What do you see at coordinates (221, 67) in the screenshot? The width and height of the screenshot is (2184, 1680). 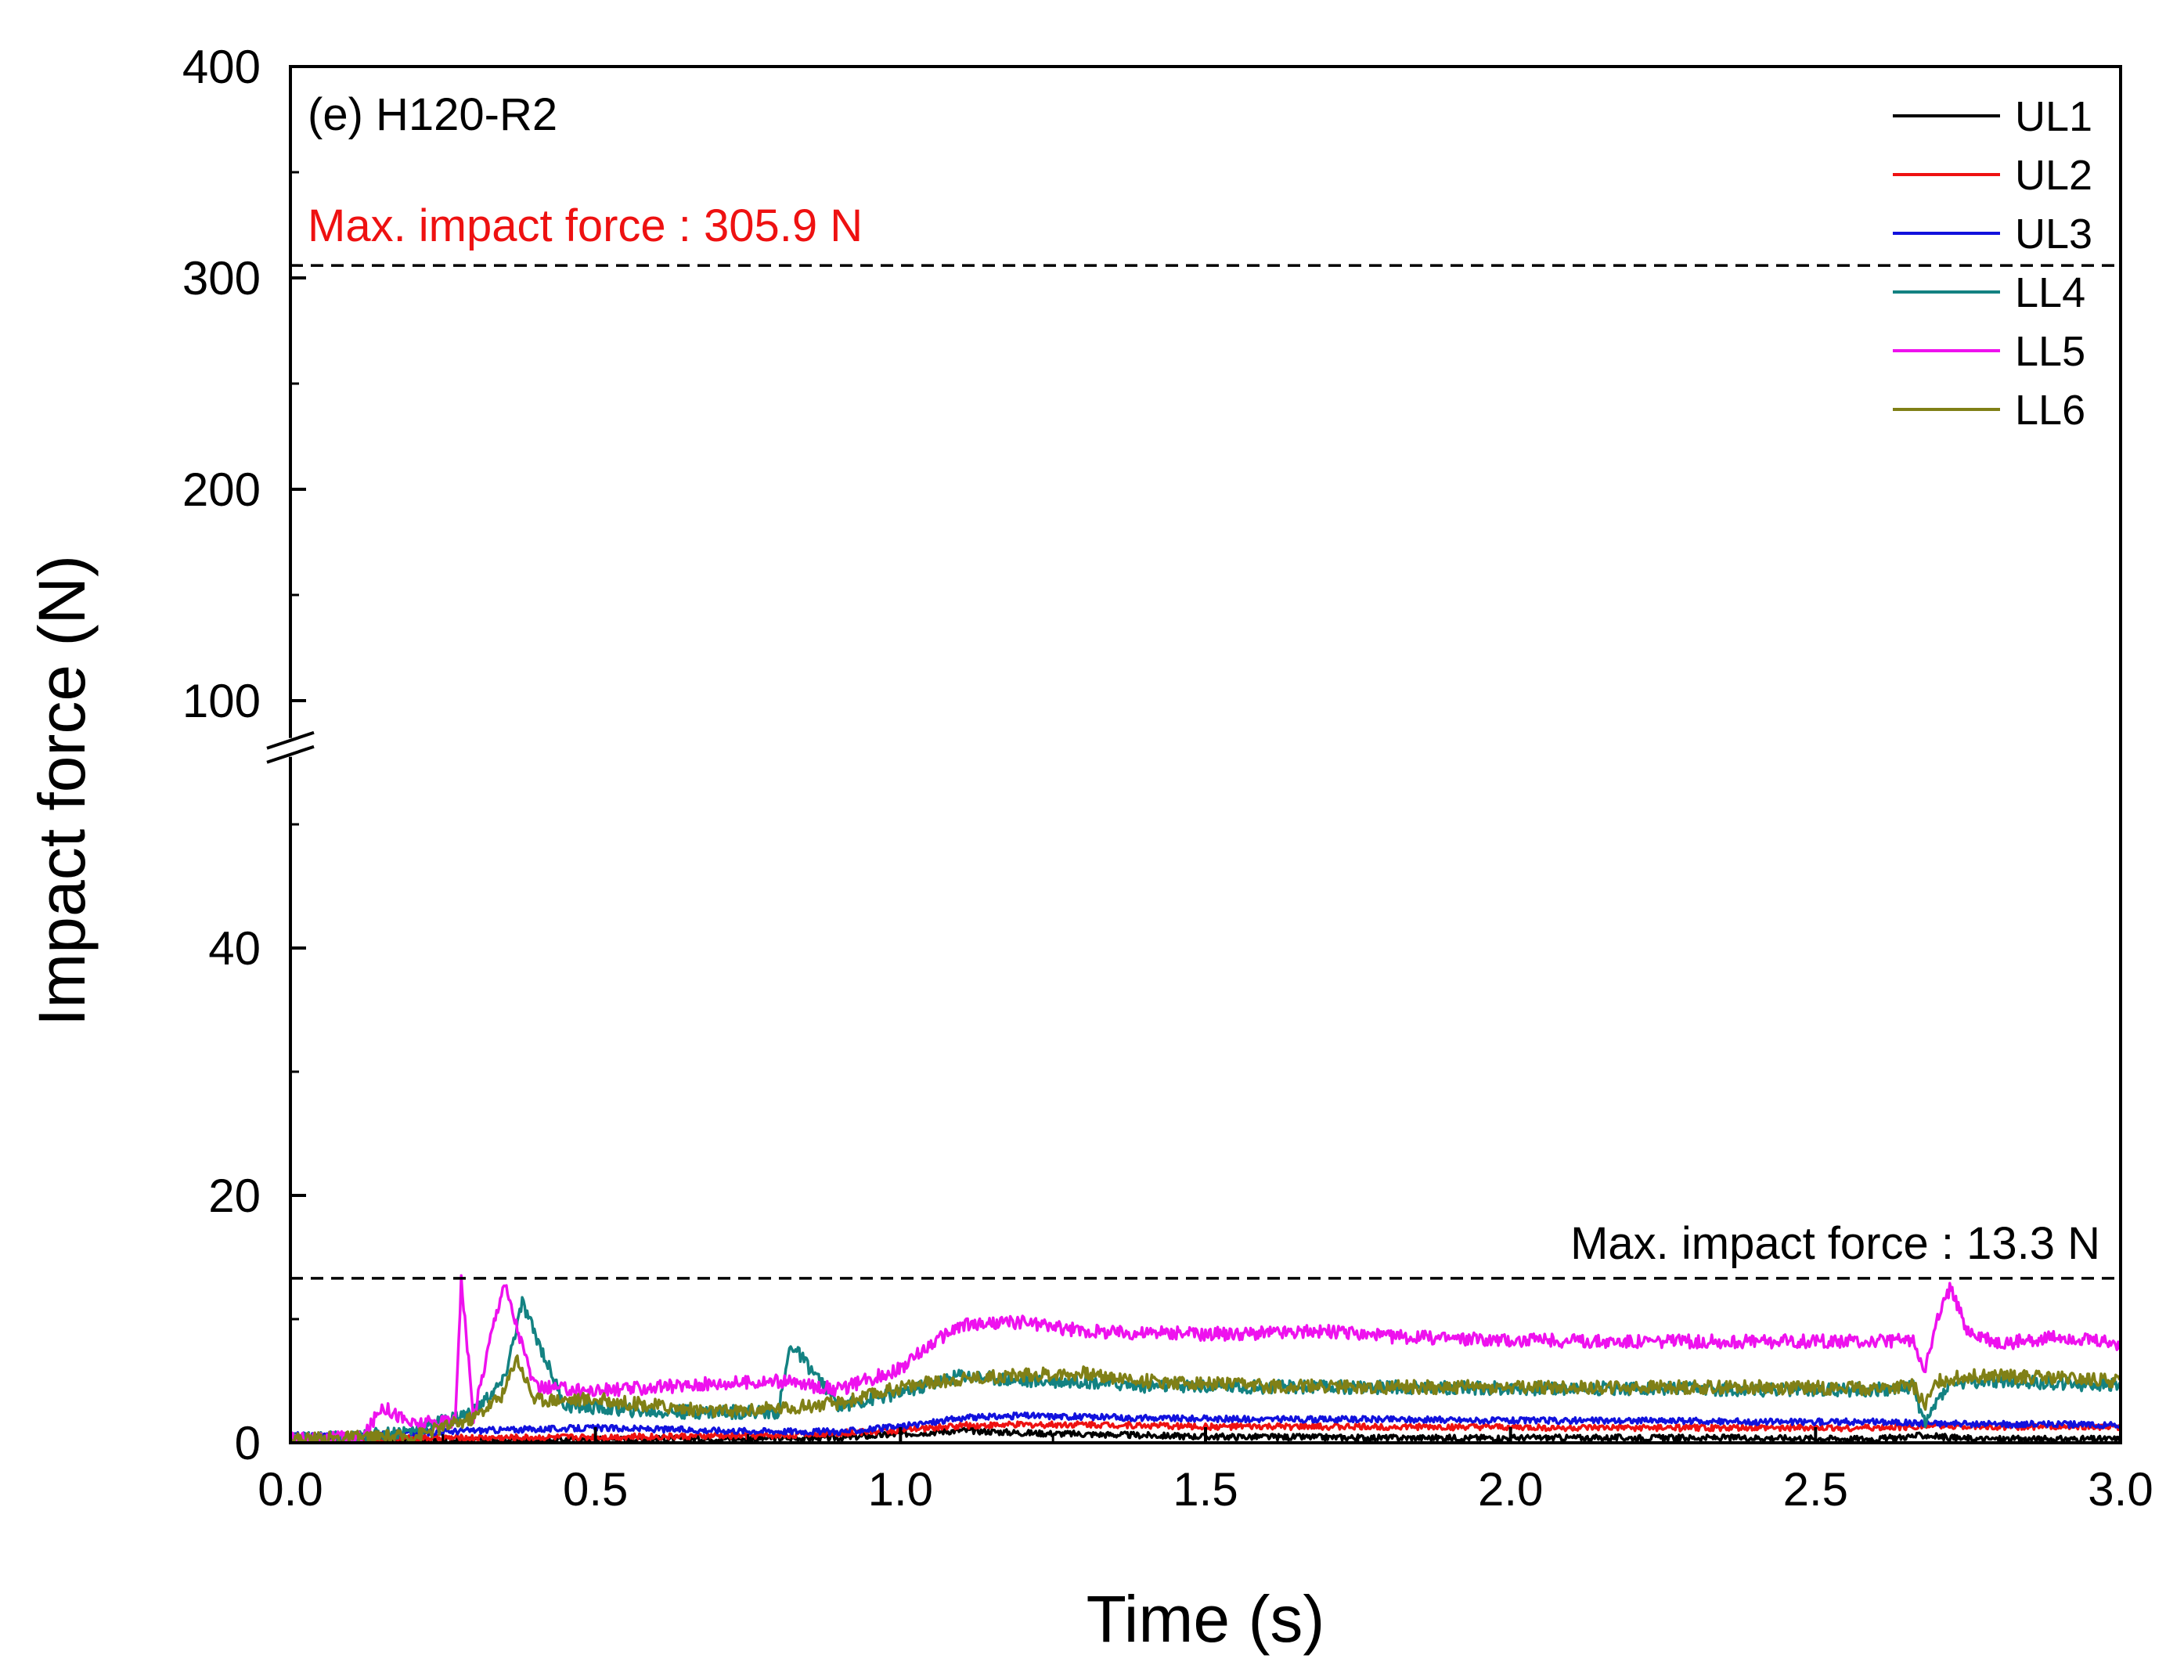 I see `y-tick-label: 400` at bounding box center [221, 67].